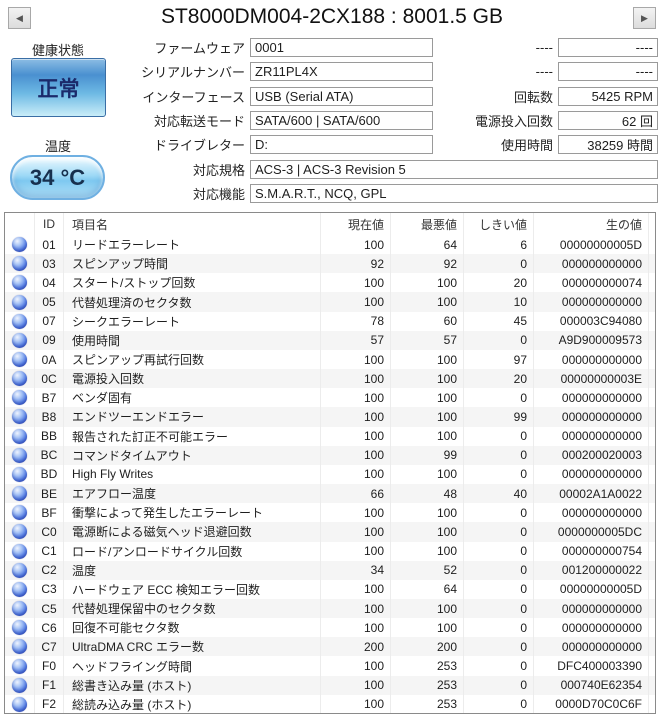  What do you see at coordinates (427, 647) in the screenshot?
I see `cell-worst: 200` at bounding box center [427, 647].